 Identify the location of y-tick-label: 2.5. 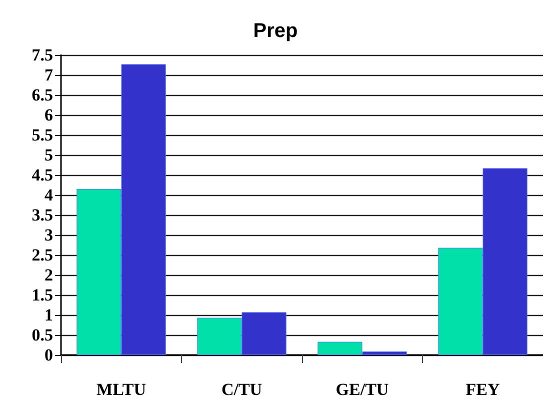
(42, 255).